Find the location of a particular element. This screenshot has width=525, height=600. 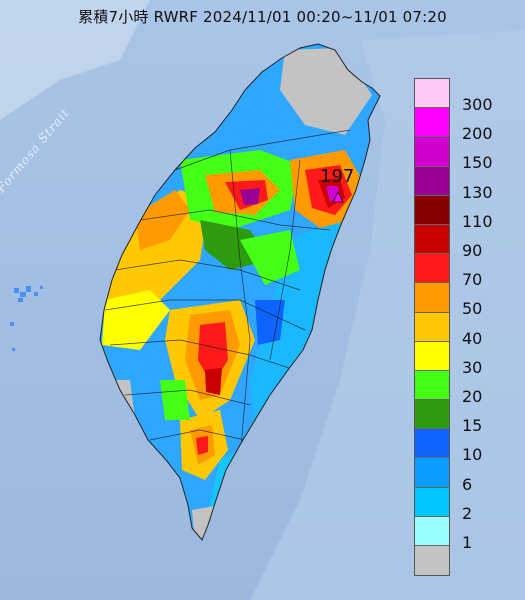

legend-label: 110 is located at coordinates (477, 221).